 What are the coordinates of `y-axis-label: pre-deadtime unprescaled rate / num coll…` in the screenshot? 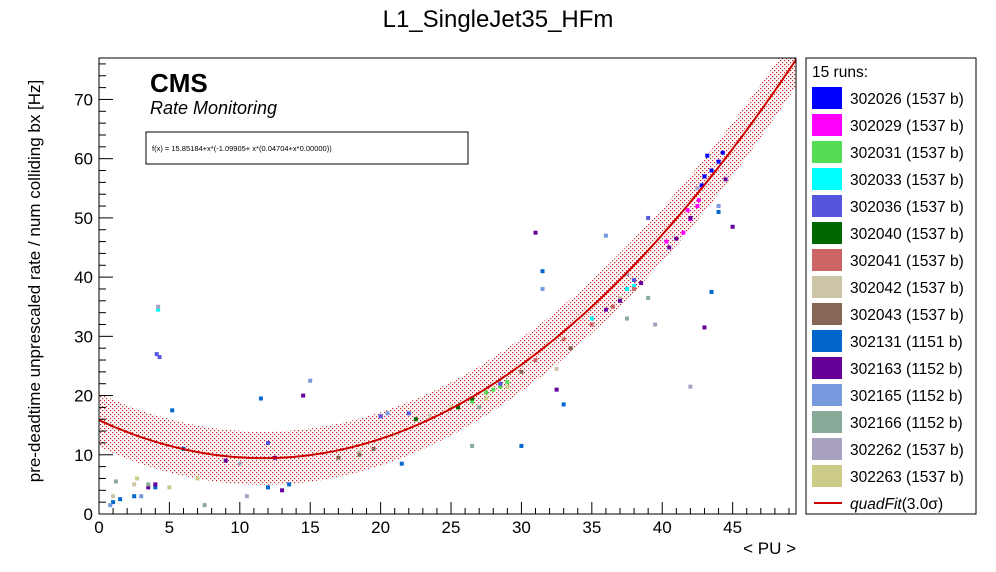 It's located at (34, 281).